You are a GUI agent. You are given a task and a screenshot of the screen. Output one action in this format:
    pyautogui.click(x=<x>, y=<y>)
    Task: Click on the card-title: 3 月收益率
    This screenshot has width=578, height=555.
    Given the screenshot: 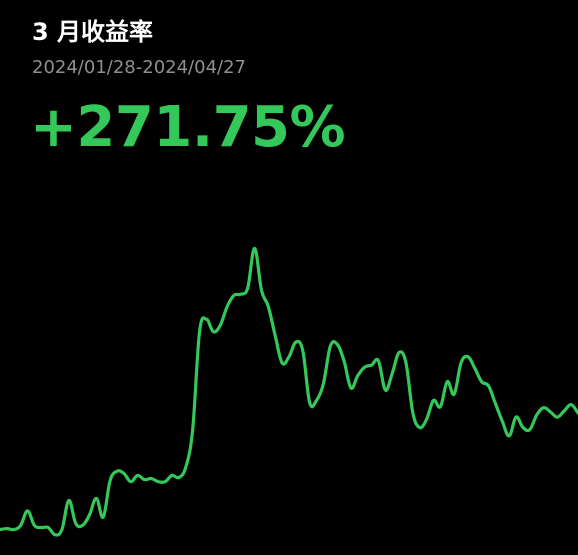 What is the action you would take?
    pyautogui.click(x=92, y=32)
    